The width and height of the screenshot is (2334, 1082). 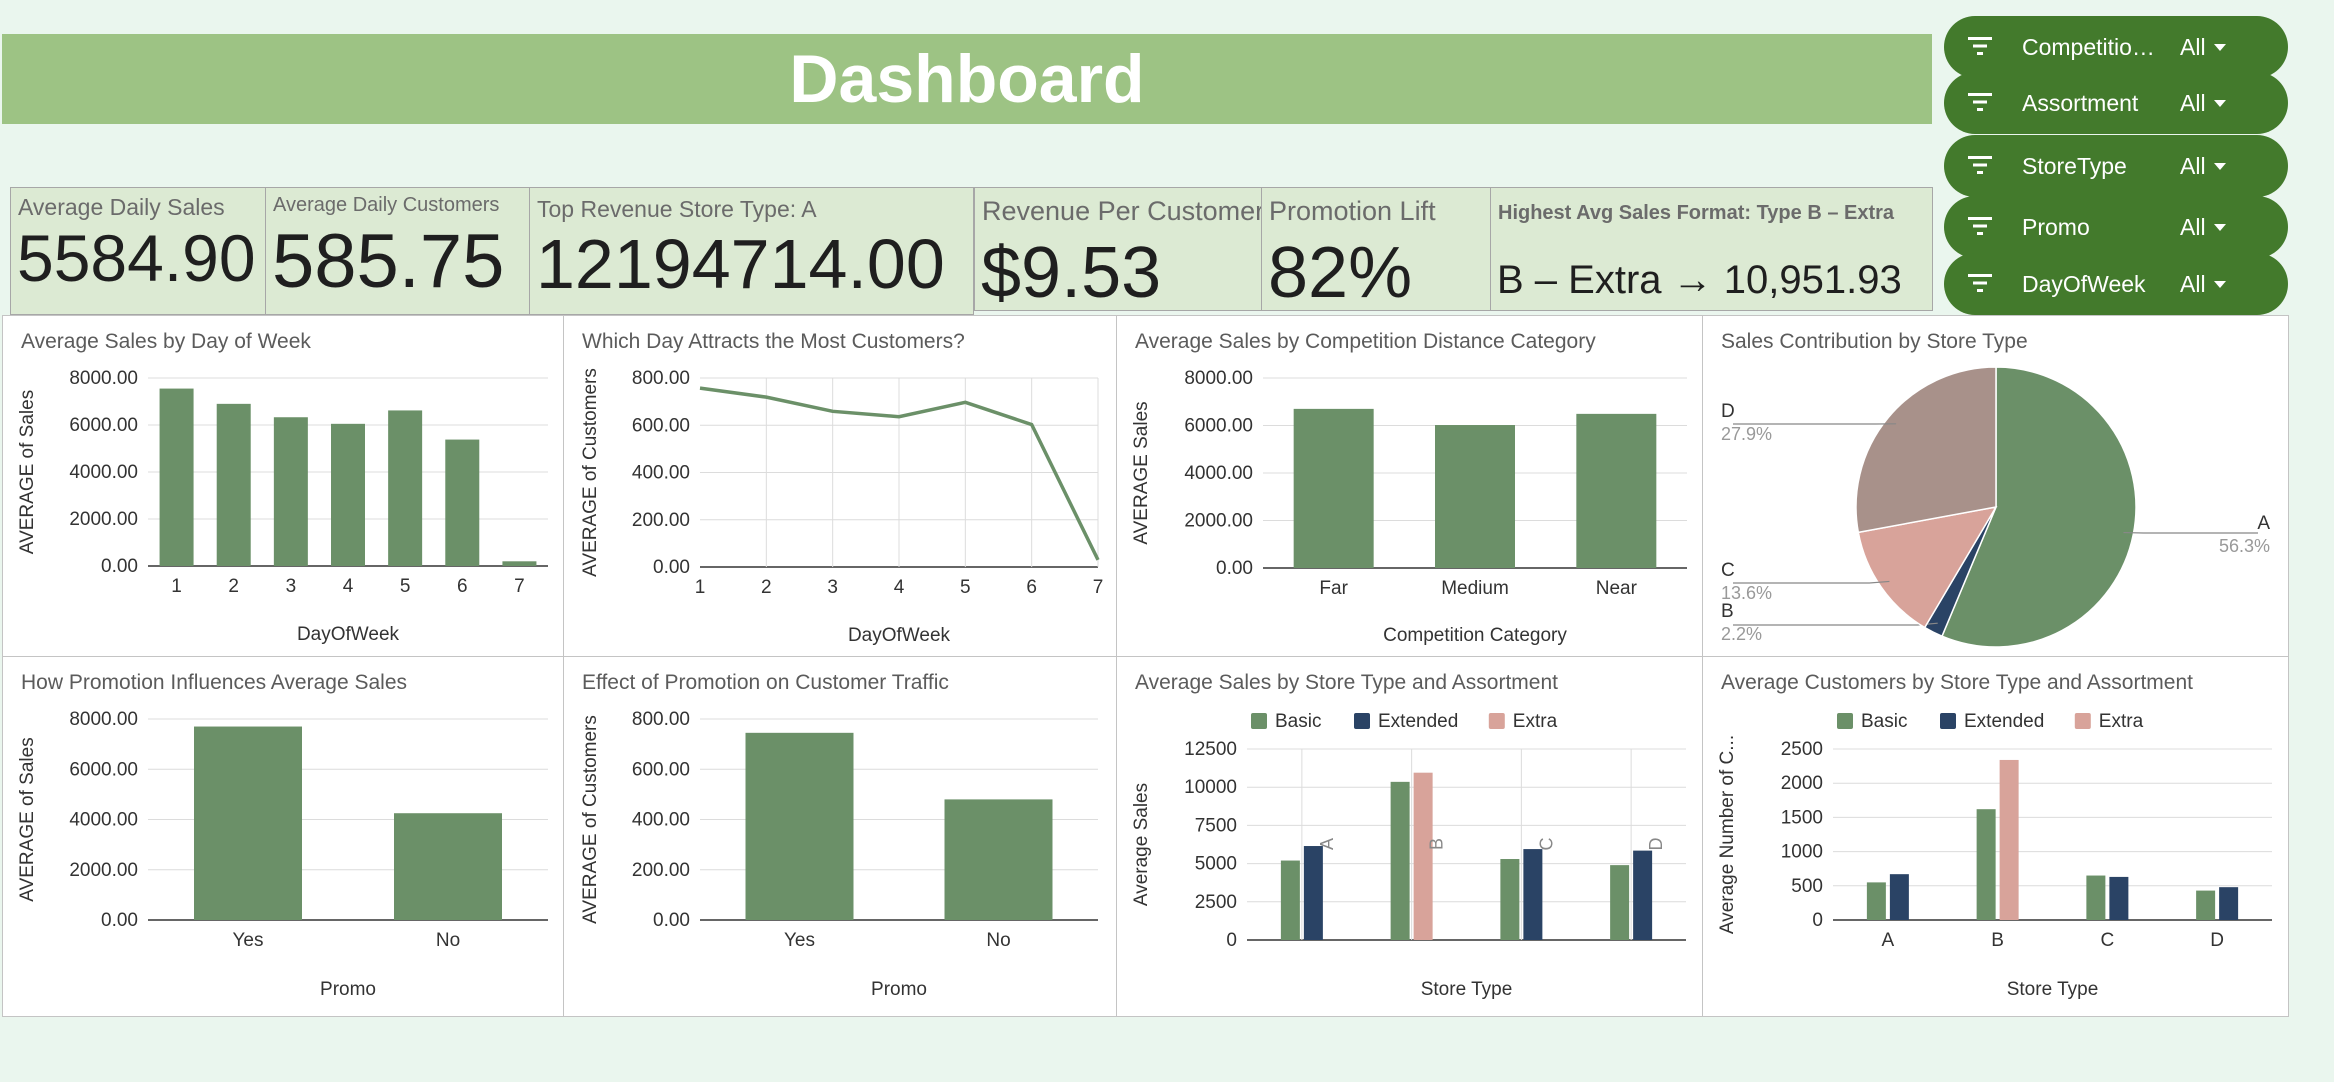 What do you see at coordinates (1327, 844) in the screenshot?
I see `category-label: A` at bounding box center [1327, 844].